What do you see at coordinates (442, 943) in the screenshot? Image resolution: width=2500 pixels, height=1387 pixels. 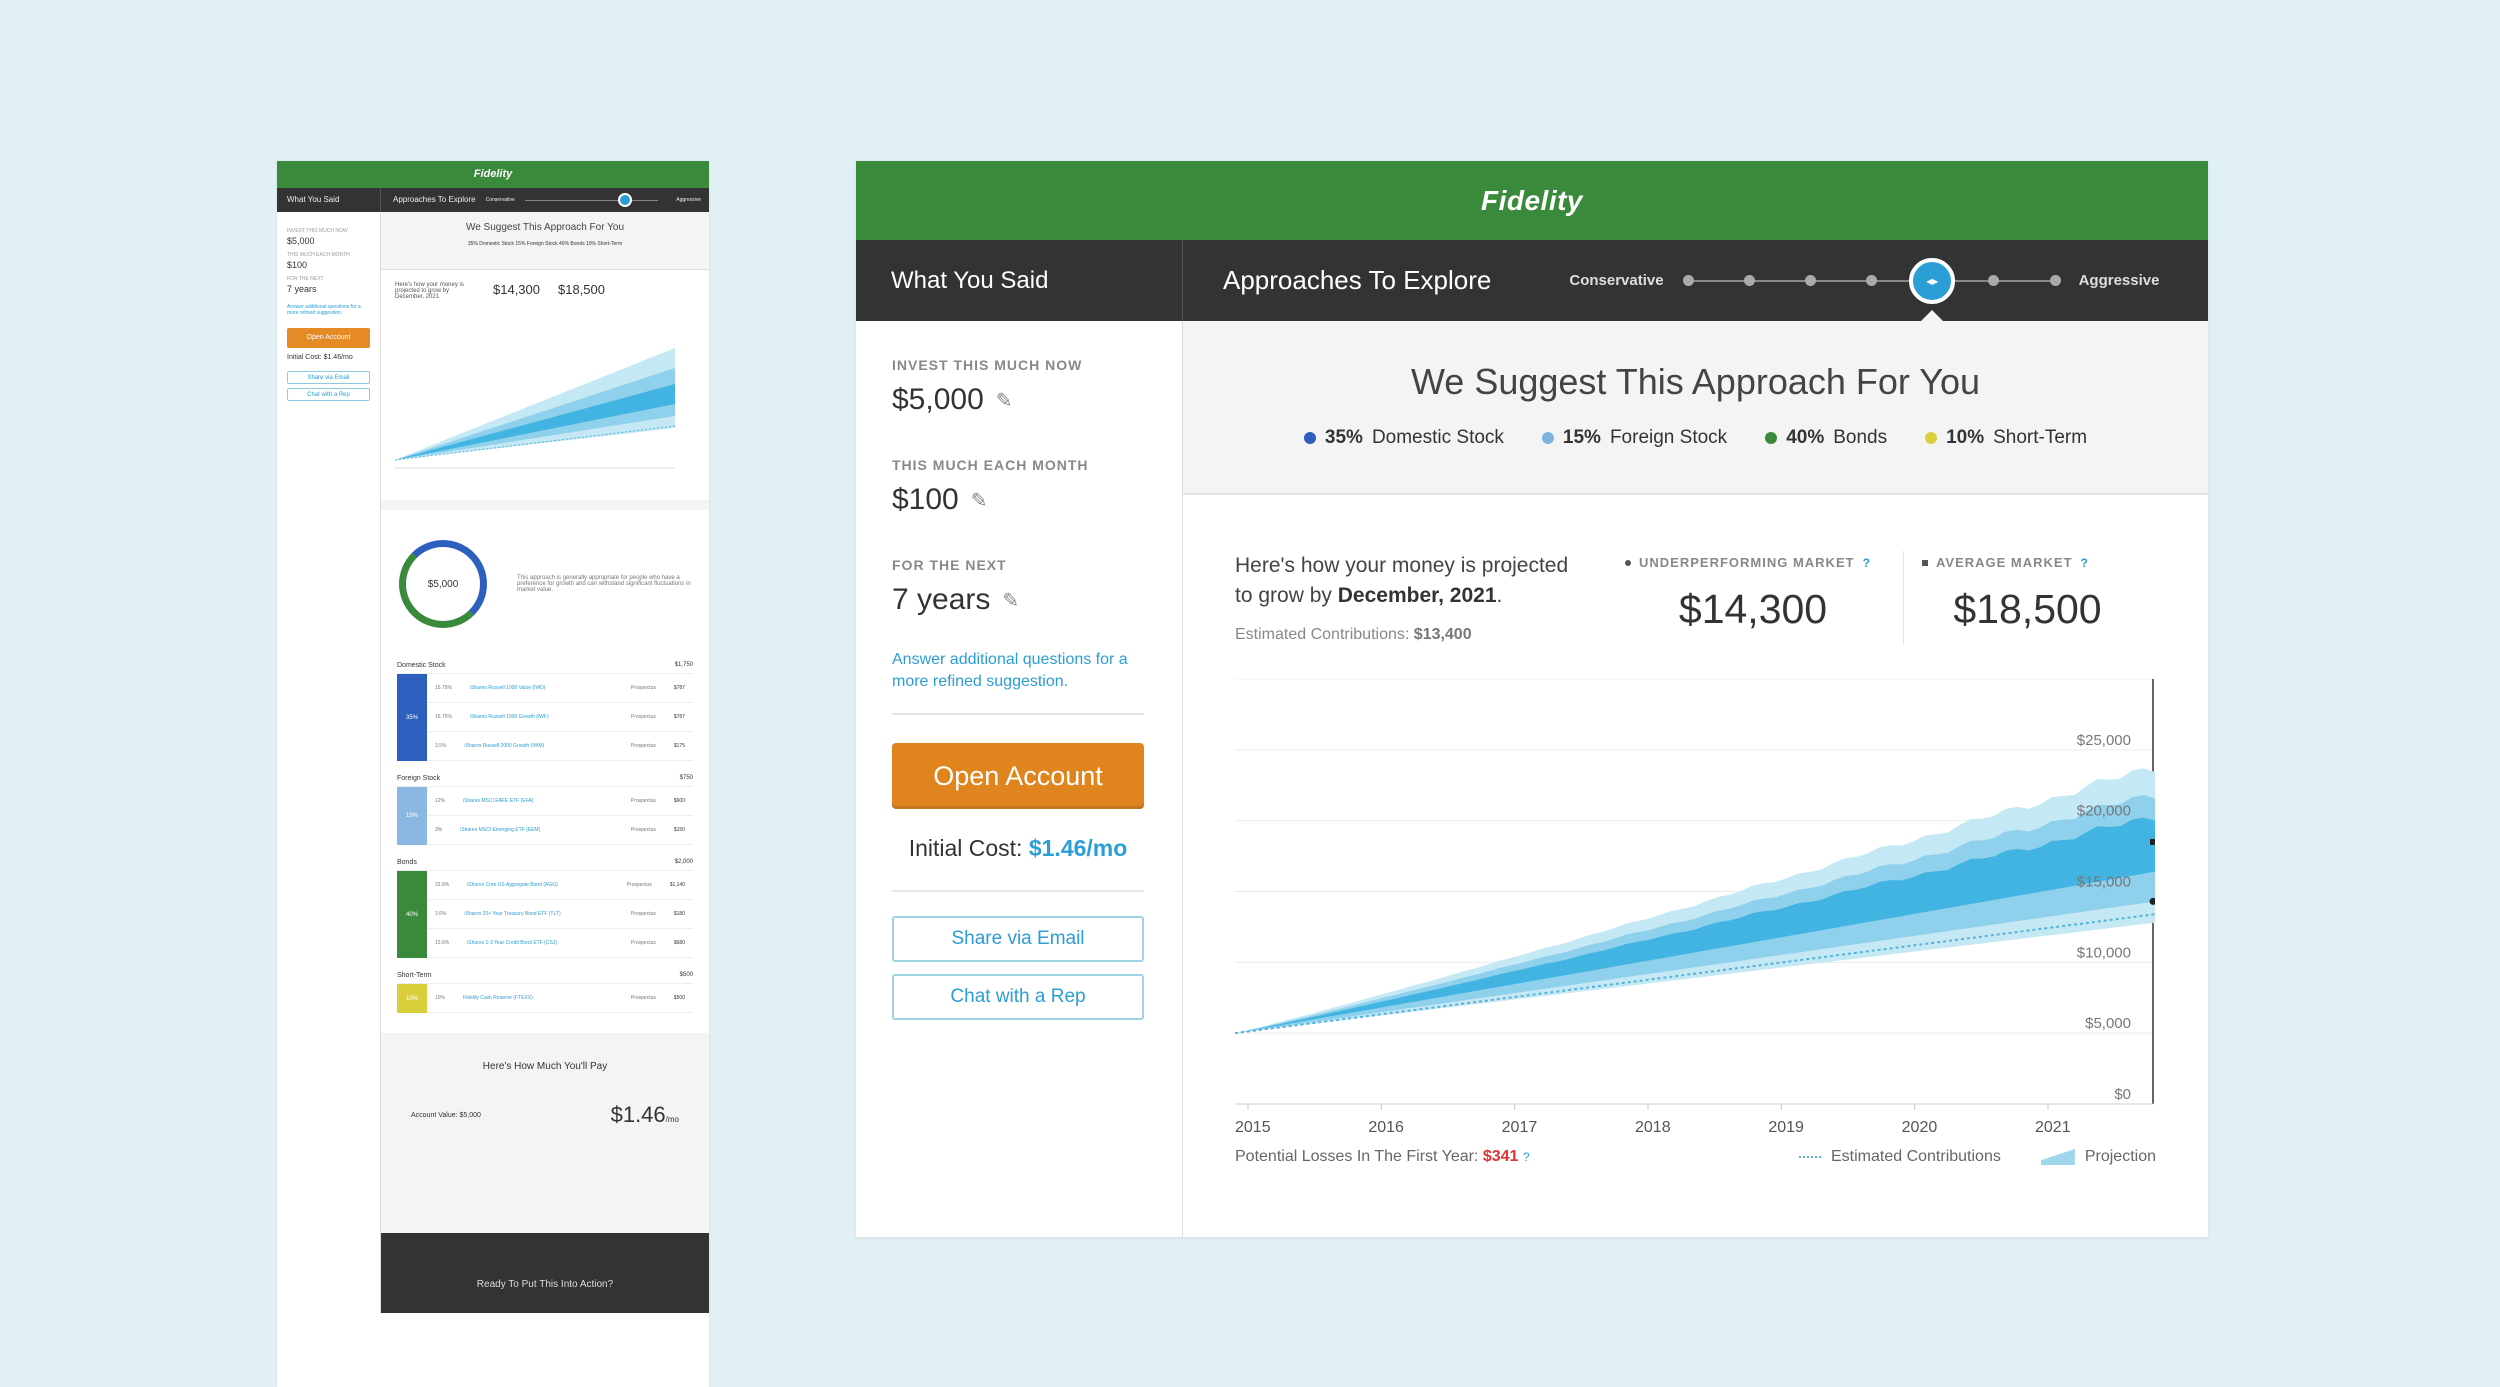 I see `mini-fund-pct: 13.6%` at bounding box center [442, 943].